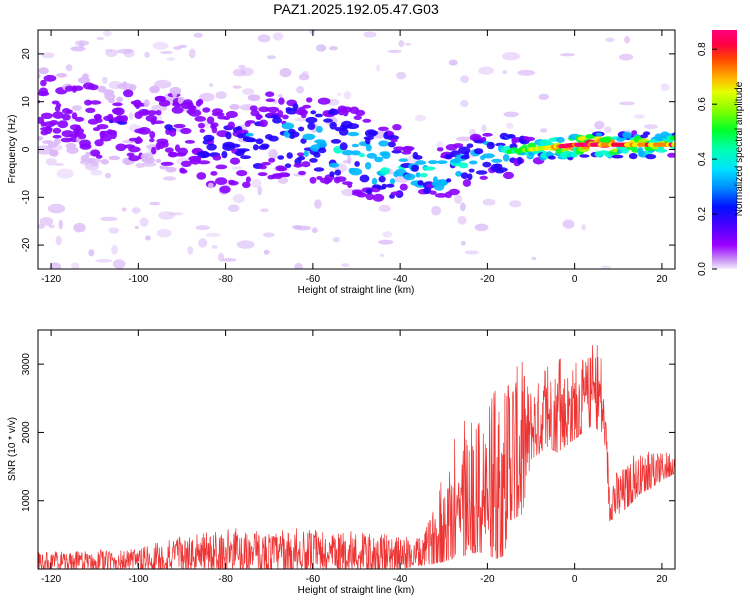  Describe the element at coordinates (26, 244) in the screenshot. I see `y-tick-label: -20` at that location.